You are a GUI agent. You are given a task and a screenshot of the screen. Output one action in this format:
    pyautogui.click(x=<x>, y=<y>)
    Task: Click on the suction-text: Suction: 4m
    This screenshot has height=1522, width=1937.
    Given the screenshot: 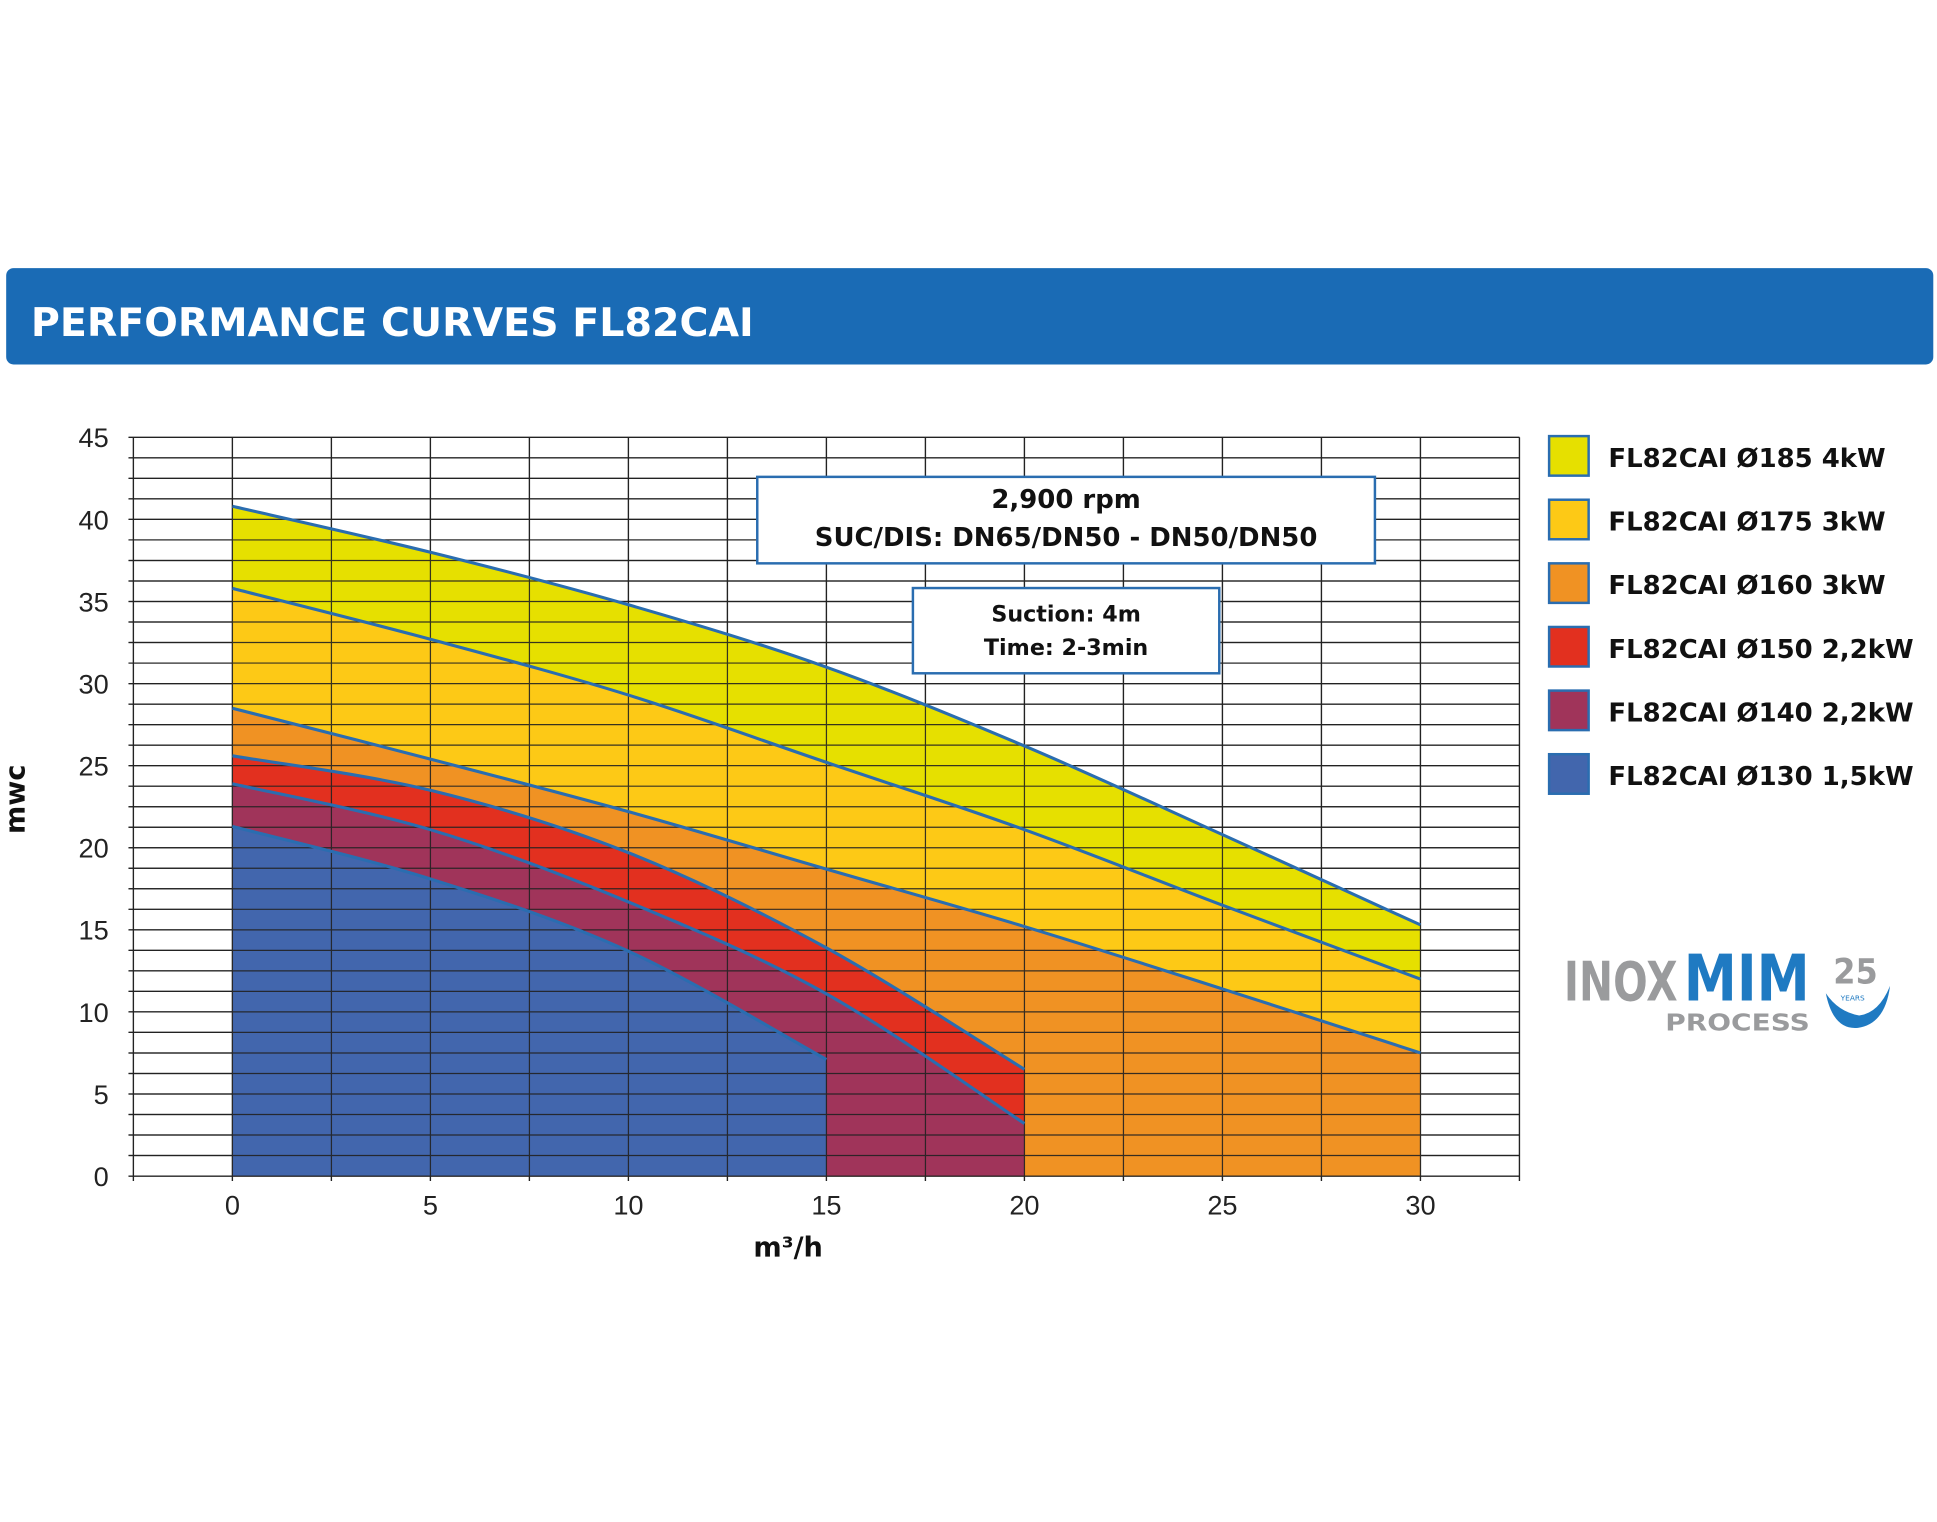 What is the action you would take?
    pyautogui.click(x=1066, y=614)
    